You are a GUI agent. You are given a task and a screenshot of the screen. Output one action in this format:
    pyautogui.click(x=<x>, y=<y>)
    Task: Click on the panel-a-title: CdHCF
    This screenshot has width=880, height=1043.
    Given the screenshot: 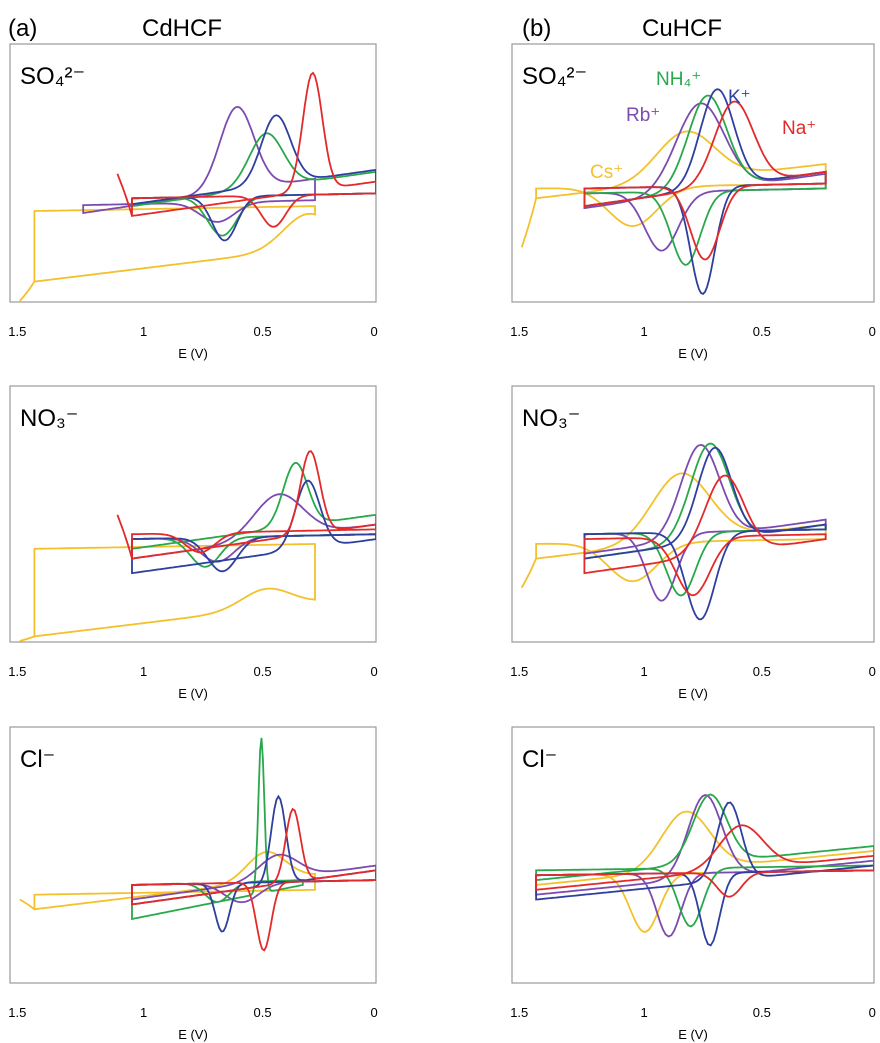 What is the action you would take?
    pyautogui.click(x=182, y=28)
    